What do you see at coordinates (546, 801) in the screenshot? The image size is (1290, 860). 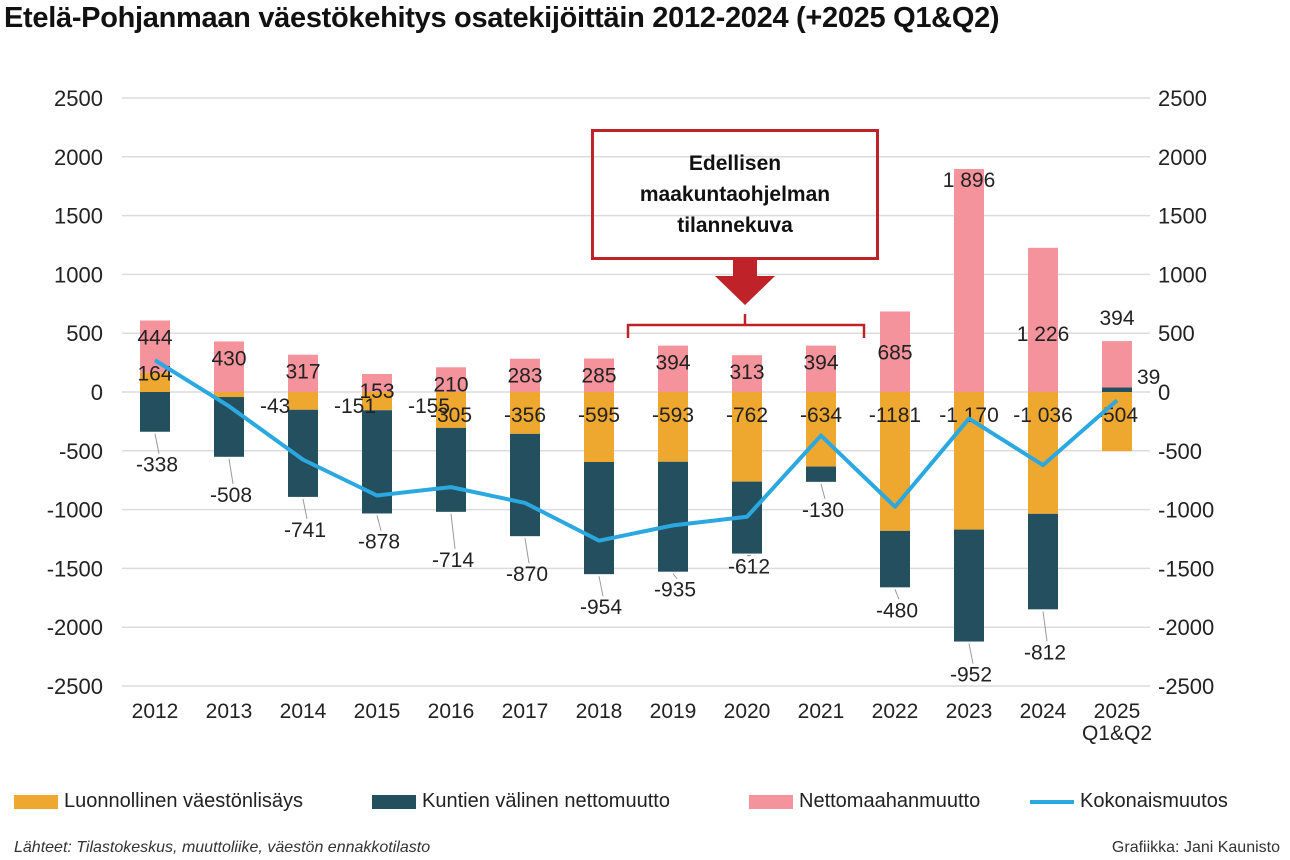 I see `legend-label: Kuntien välinen nettomuutto` at bounding box center [546, 801].